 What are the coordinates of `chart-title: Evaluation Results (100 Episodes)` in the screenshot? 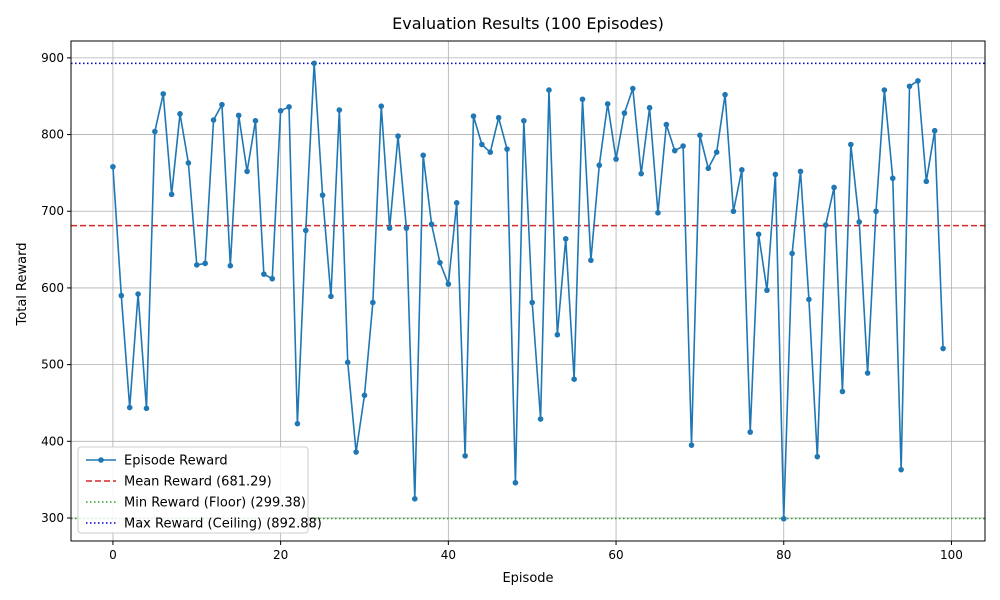 It's located at (528, 23).